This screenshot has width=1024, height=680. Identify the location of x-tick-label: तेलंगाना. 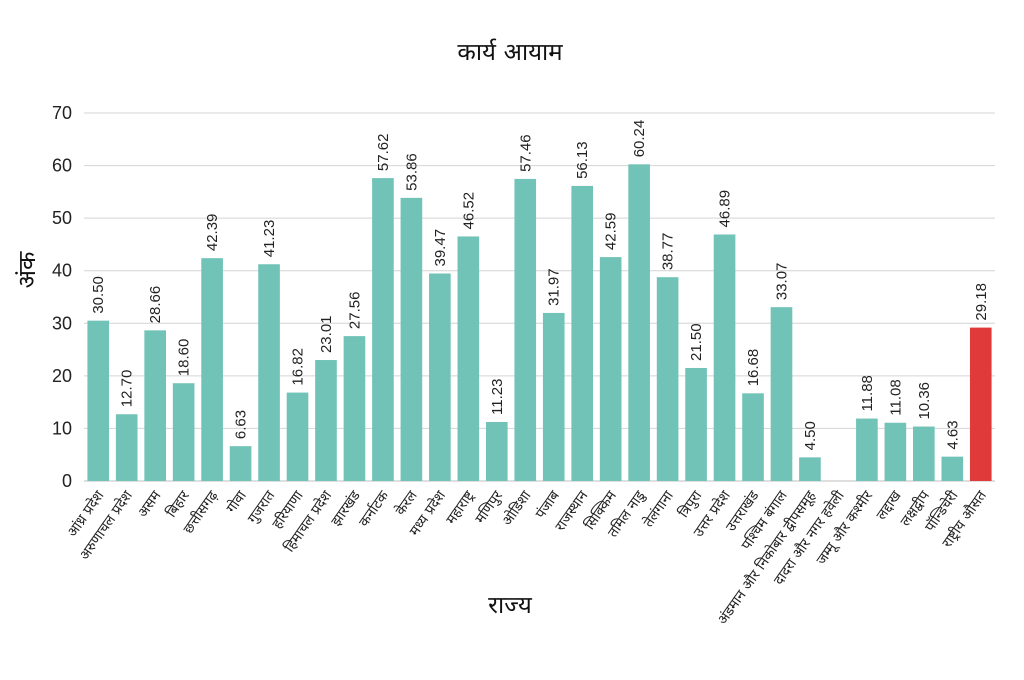
(658, 508).